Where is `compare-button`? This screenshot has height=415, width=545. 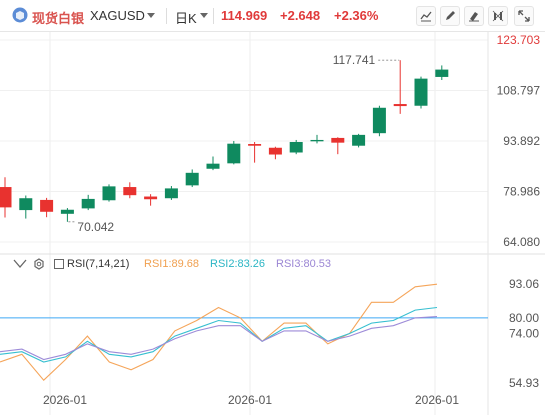 compare-button is located at coordinates (498, 16).